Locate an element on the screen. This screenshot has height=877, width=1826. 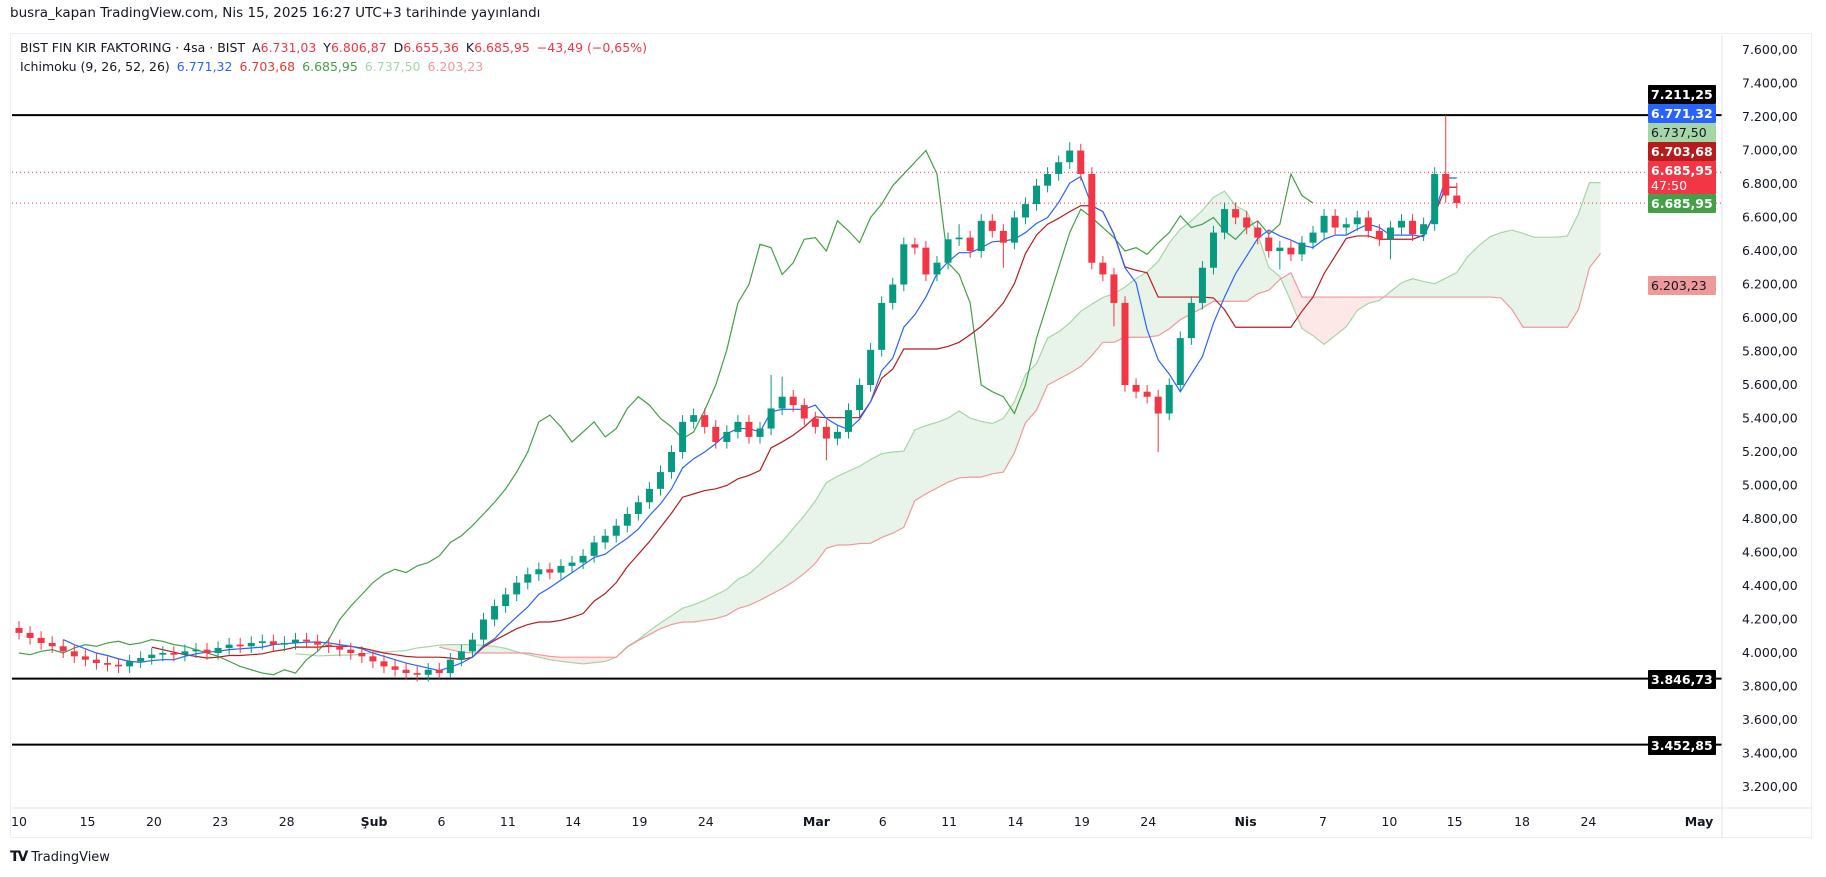
time-tick-label: 10 is located at coordinates (19, 821).